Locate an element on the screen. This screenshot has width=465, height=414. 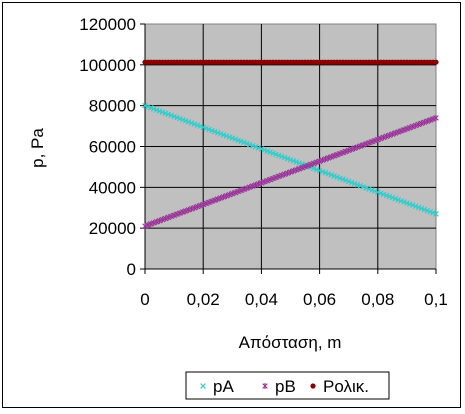
x-tick-label: 0,02 is located at coordinates (203, 299).